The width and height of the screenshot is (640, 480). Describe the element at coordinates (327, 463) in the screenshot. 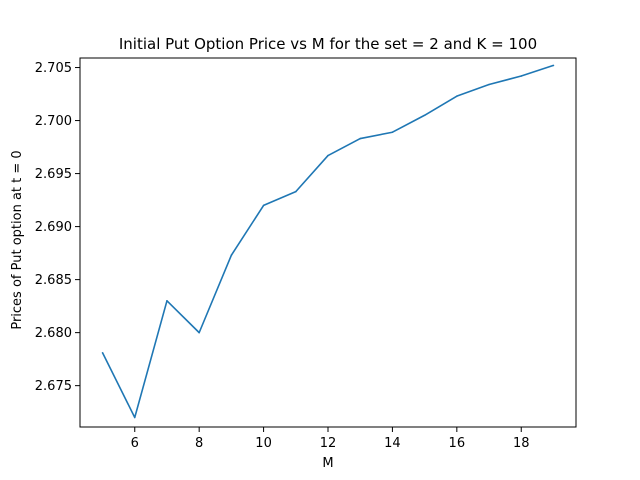

I see `x-axis-label: M` at that location.